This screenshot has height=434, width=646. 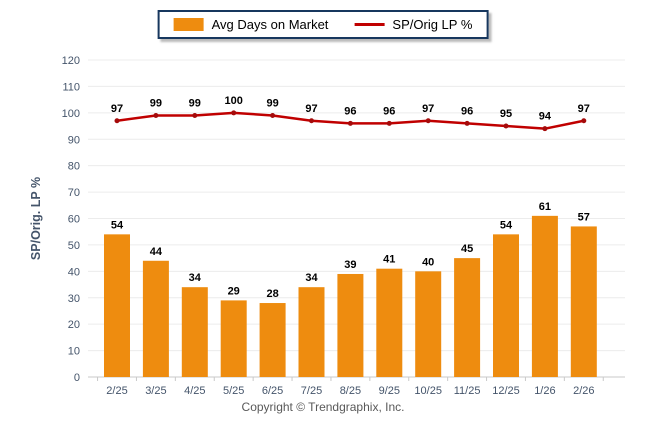 I want to click on x-tick-label: 8/25, so click(x=350, y=391).